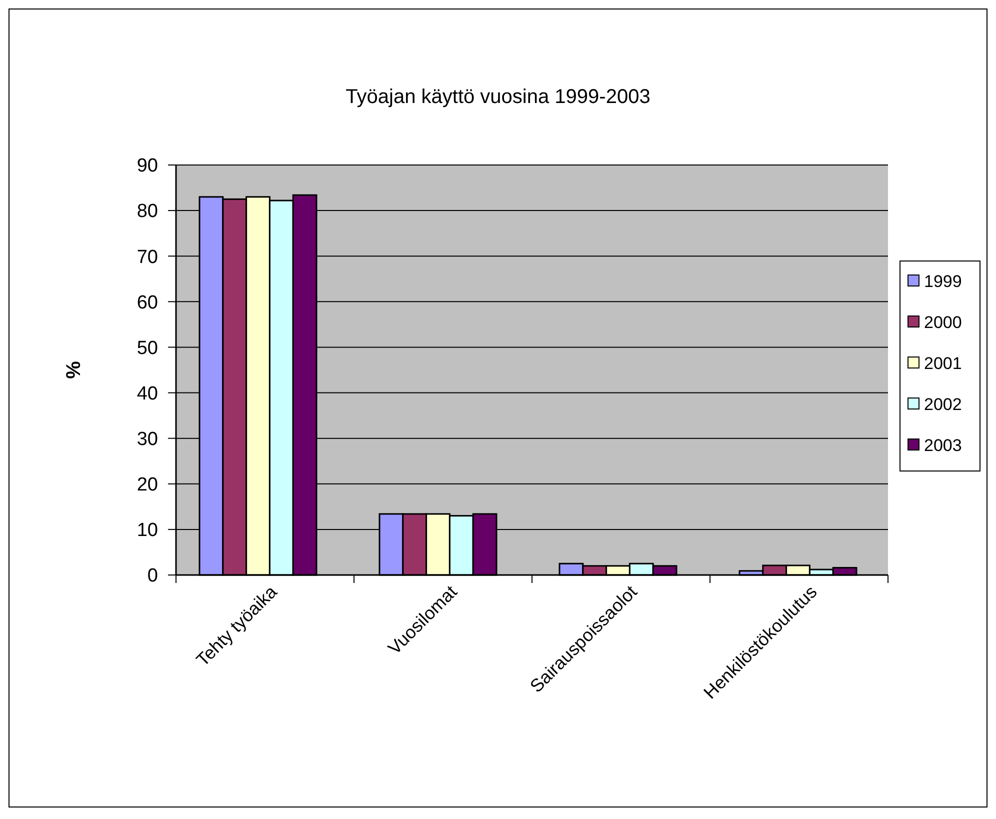 This screenshot has height=819, width=996. I want to click on y-axis-title: %, so click(74, 369).